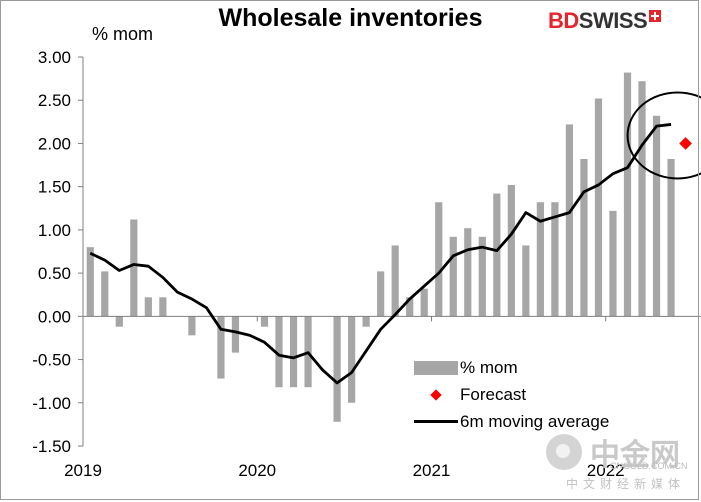  What do you see at coordinates (493, 394) in the screenshot?
I see `legend-label-forecast: Forecast` at bounding box center [493, 394].